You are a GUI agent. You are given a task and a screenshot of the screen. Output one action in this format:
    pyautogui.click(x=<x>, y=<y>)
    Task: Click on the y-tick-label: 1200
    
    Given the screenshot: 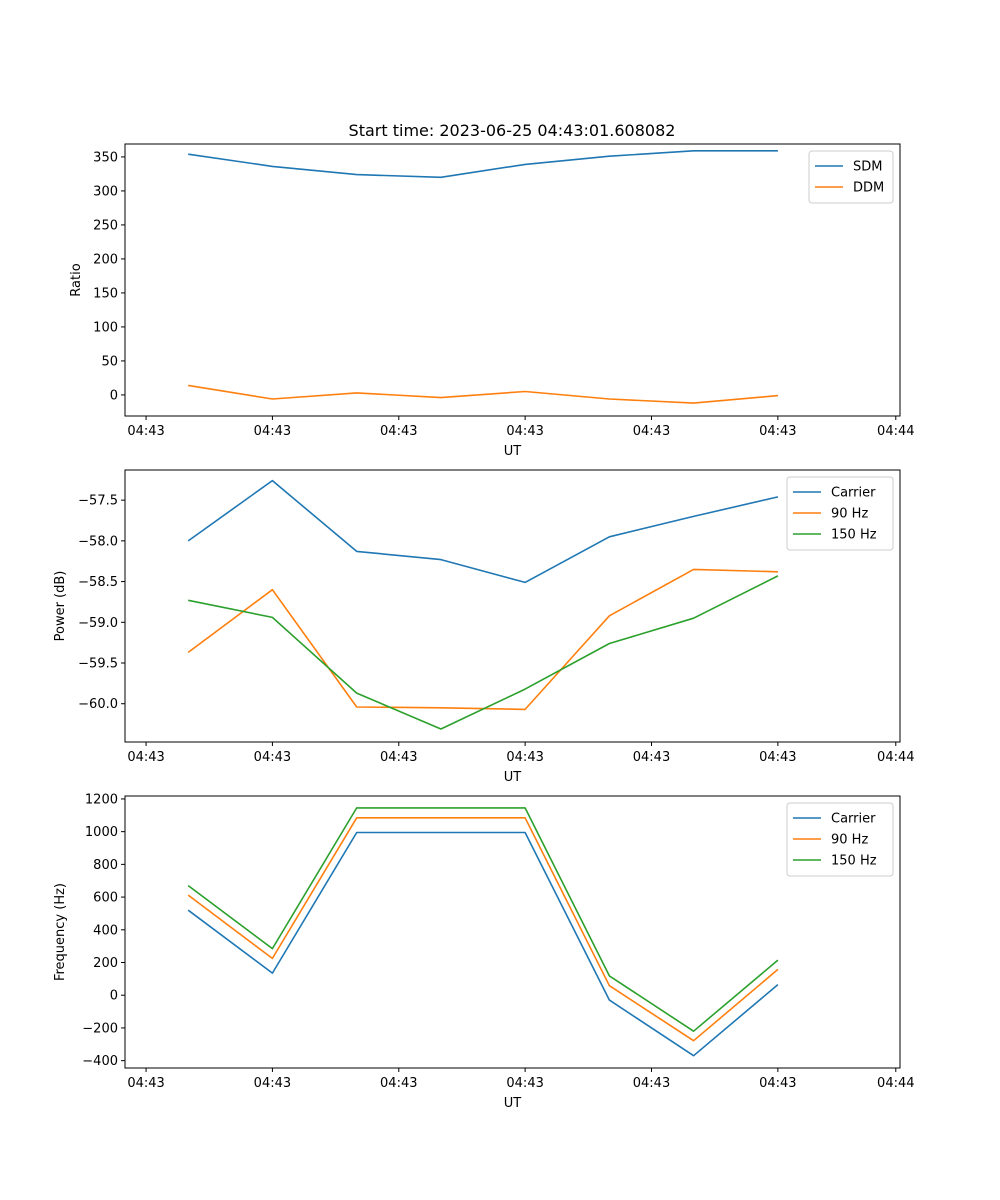 What is the action you would take?
    pyautogui.click(x=101, y=799)
    